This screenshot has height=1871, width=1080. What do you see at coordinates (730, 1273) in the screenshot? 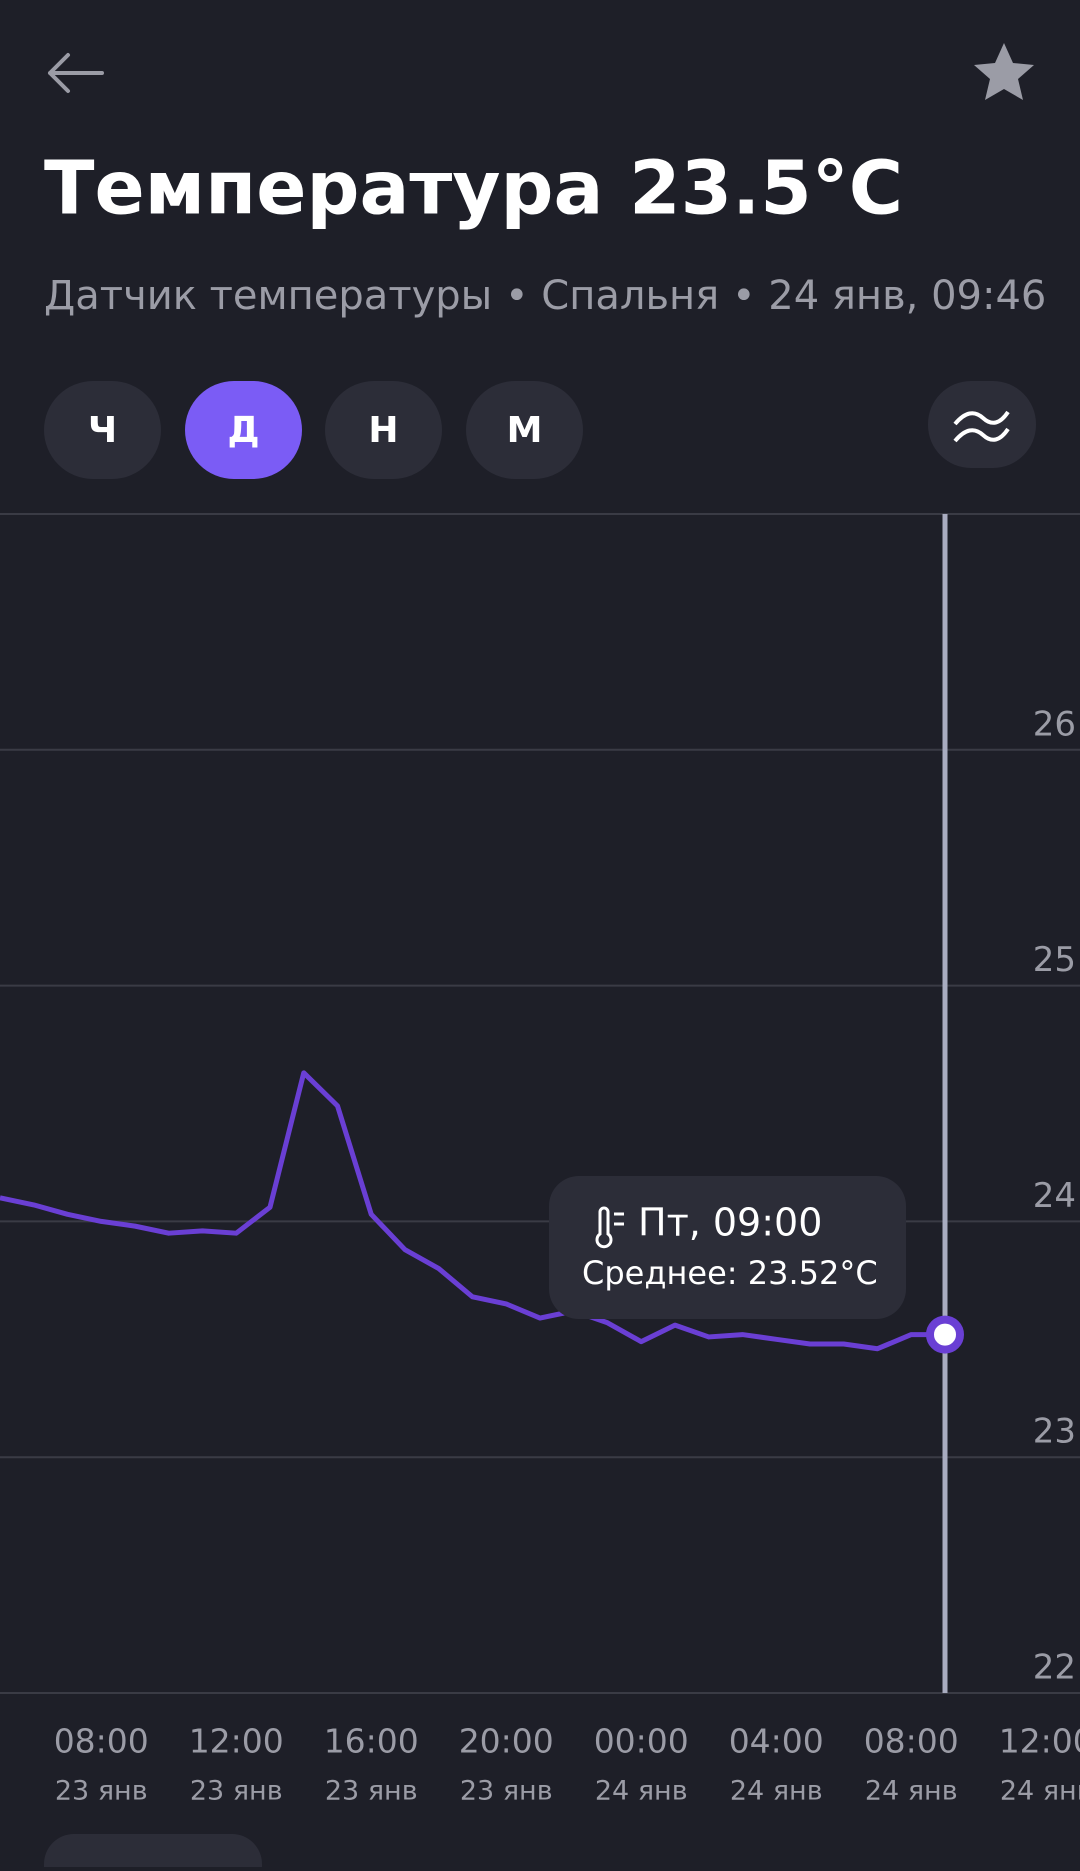
I see `tooltip-average: Среднее: 23.52°C` at bounding box center [730, 1273].